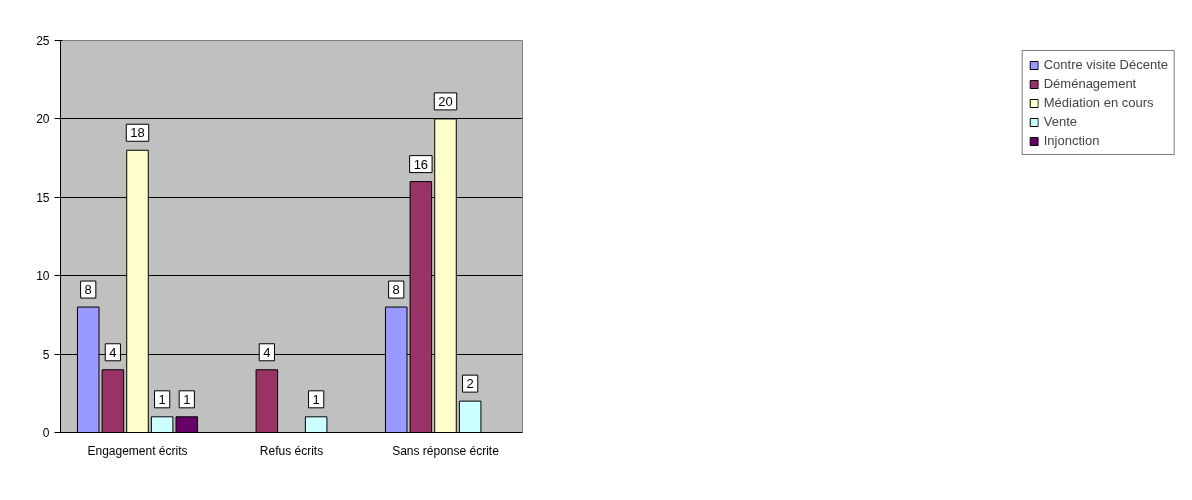 This screenshot has height=500, width=1192. What do you see at coordinates (470, 384) in the screenshot?
I see `data-label: 2` at bounding box center [470, 384].